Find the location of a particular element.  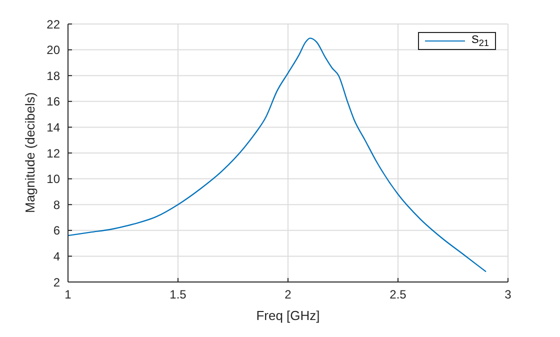

y-axis-title: Magnitude (decibels) is located at coordinates (30, 152).